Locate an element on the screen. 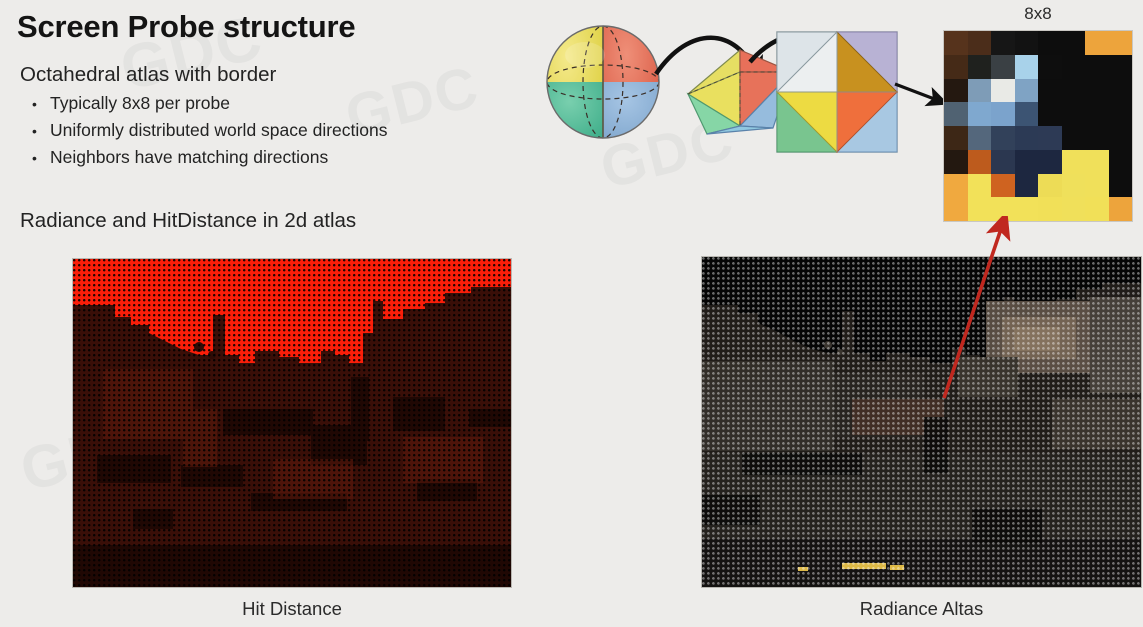 Image resolution: width=1143 pixels, height=627 pixels. slide-secondary-line: Radiance and HitDistance in 2d atlas is located at coordinates (188, 220).